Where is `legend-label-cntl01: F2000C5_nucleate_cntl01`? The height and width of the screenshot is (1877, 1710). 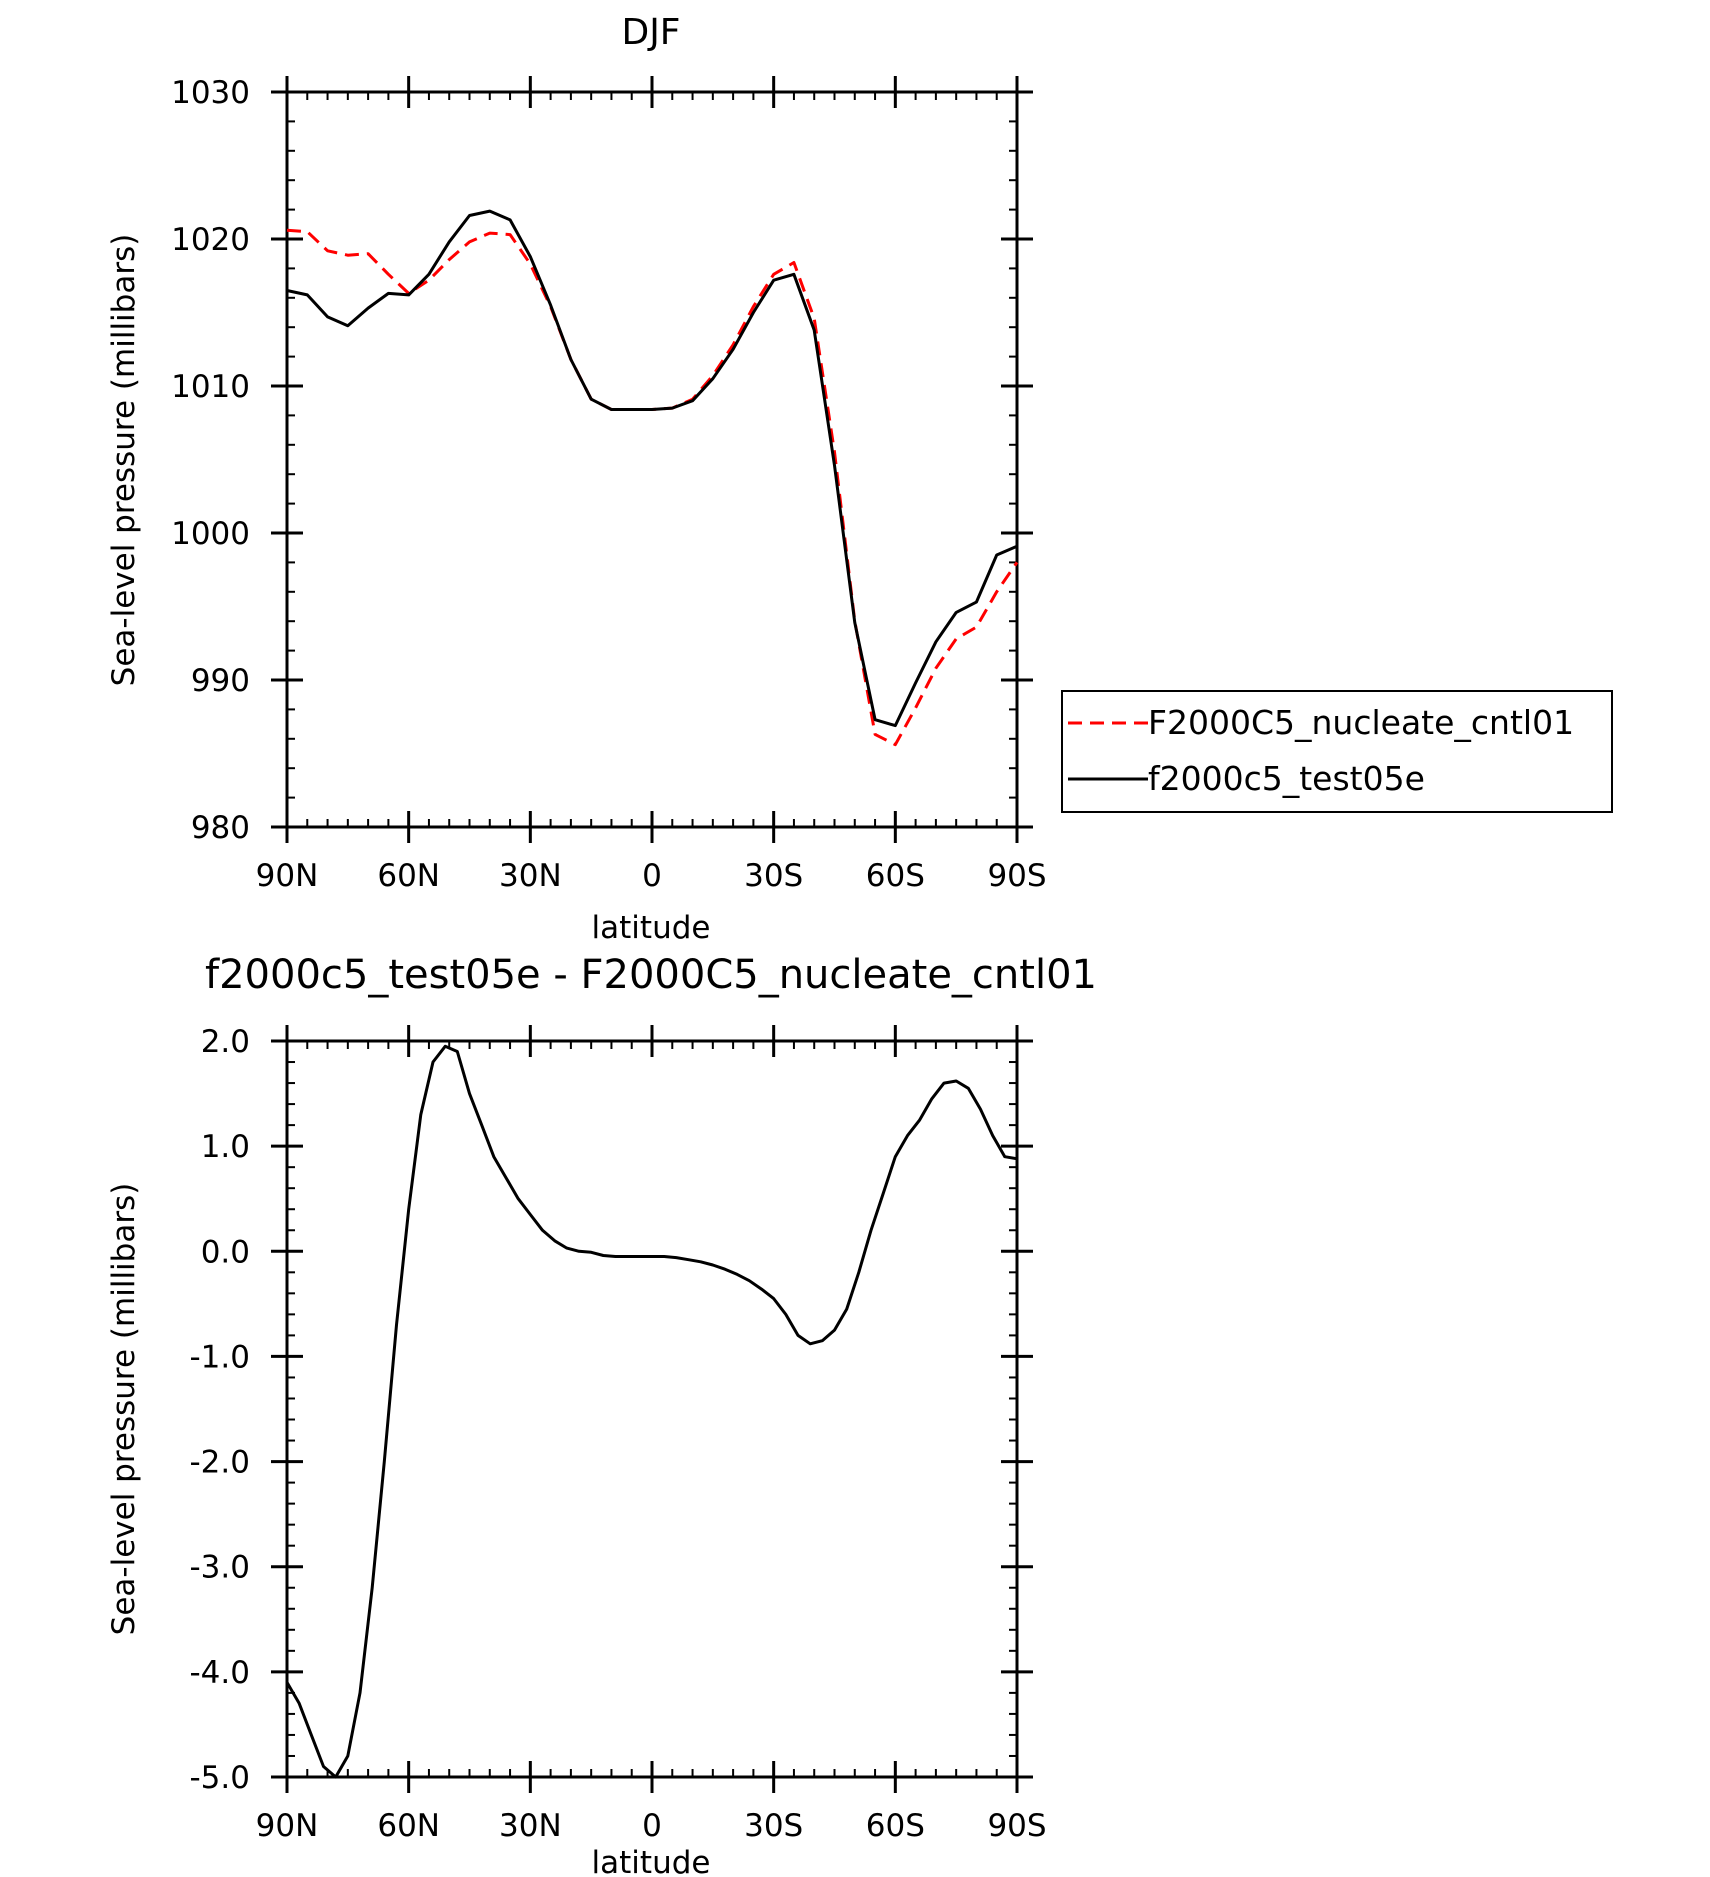 legend-label-cntl01: F2000C5_nucleate_cntl01 is located at coordinates (1361, 722).